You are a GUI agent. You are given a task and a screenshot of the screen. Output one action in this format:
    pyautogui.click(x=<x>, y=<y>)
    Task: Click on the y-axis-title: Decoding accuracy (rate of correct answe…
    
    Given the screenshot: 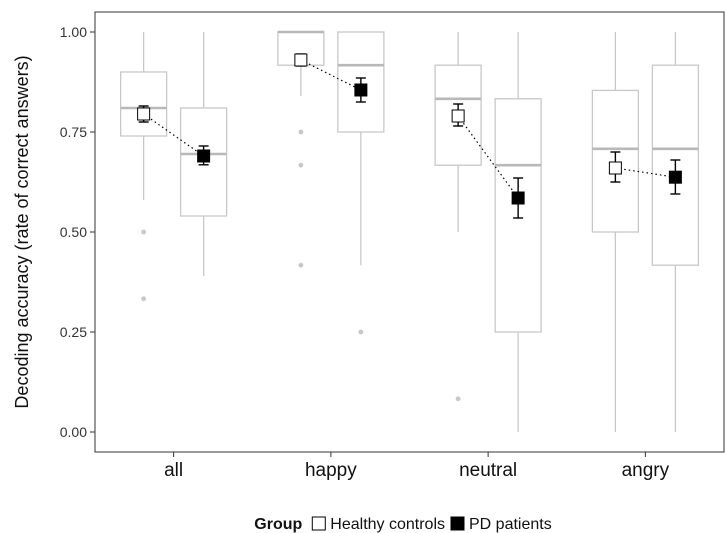 What is the action you would take?
    pyautogui.click(x=22, y=231)
    